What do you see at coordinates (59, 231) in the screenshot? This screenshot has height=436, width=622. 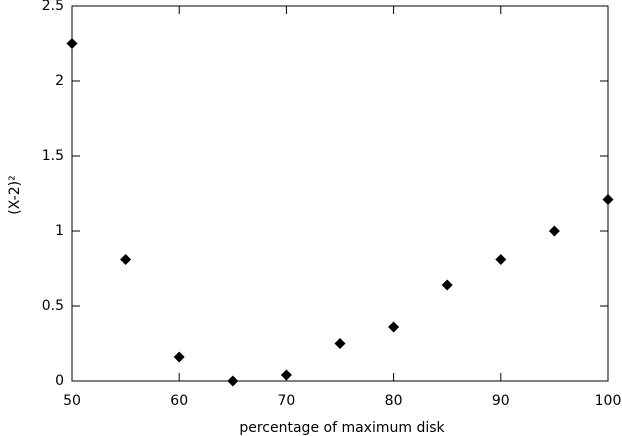 I see `y-tick-label: 1` at bounding box center [59, 231].